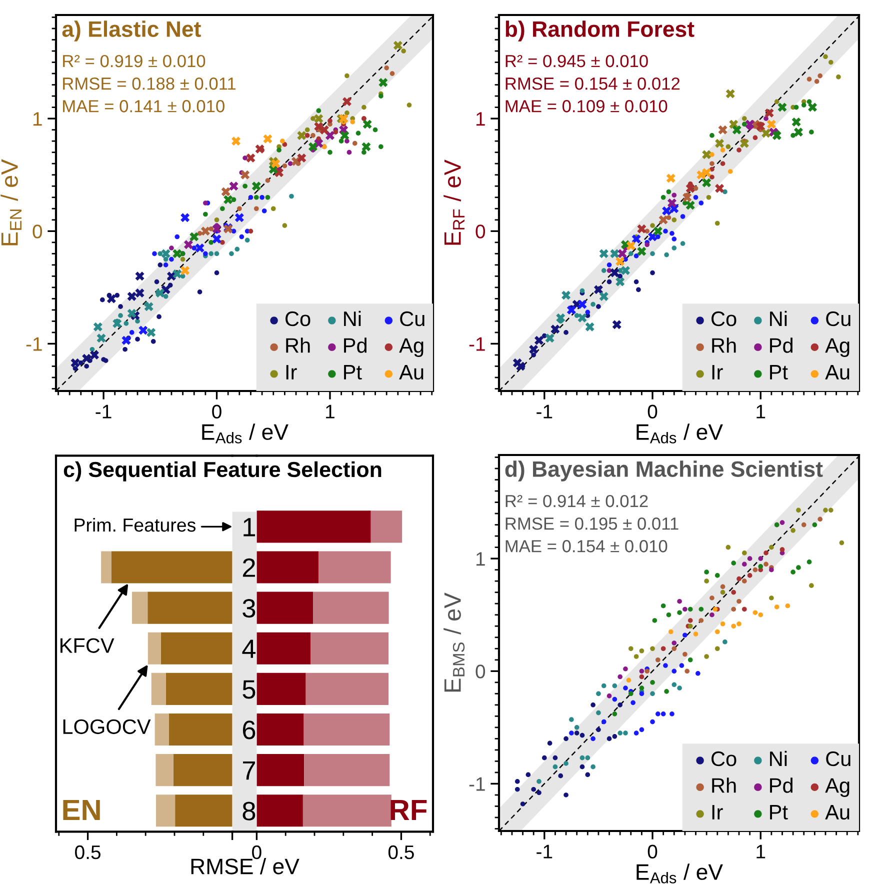 Image resolution: width=869 pixels, height=887 pixels. What do you see at coordinates (664, 471) in the screenshot?
I see `chart-title: d) Bayesian Machine Scientist` at bounding box center [664, 471].